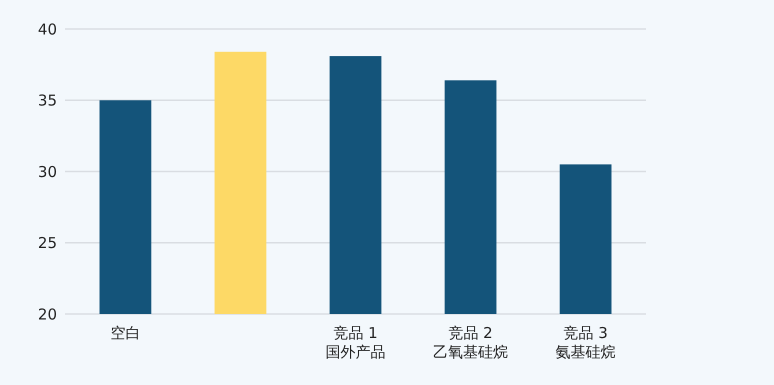  Describe the element at coordinates (586, 342) in the screenshot. I see `x-tick-label: 竞品 3 氨基硅烷` at that location.